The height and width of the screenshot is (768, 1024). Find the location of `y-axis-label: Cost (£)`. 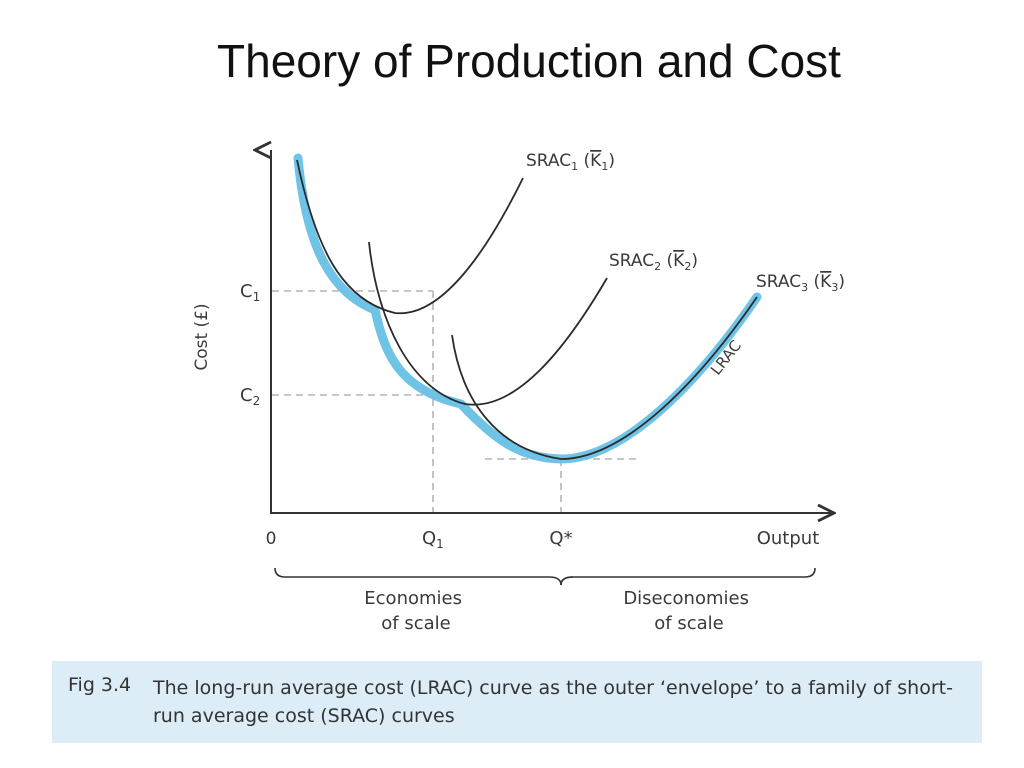

y-axis-label: Cost (£) is located at coordinates (202, 336).